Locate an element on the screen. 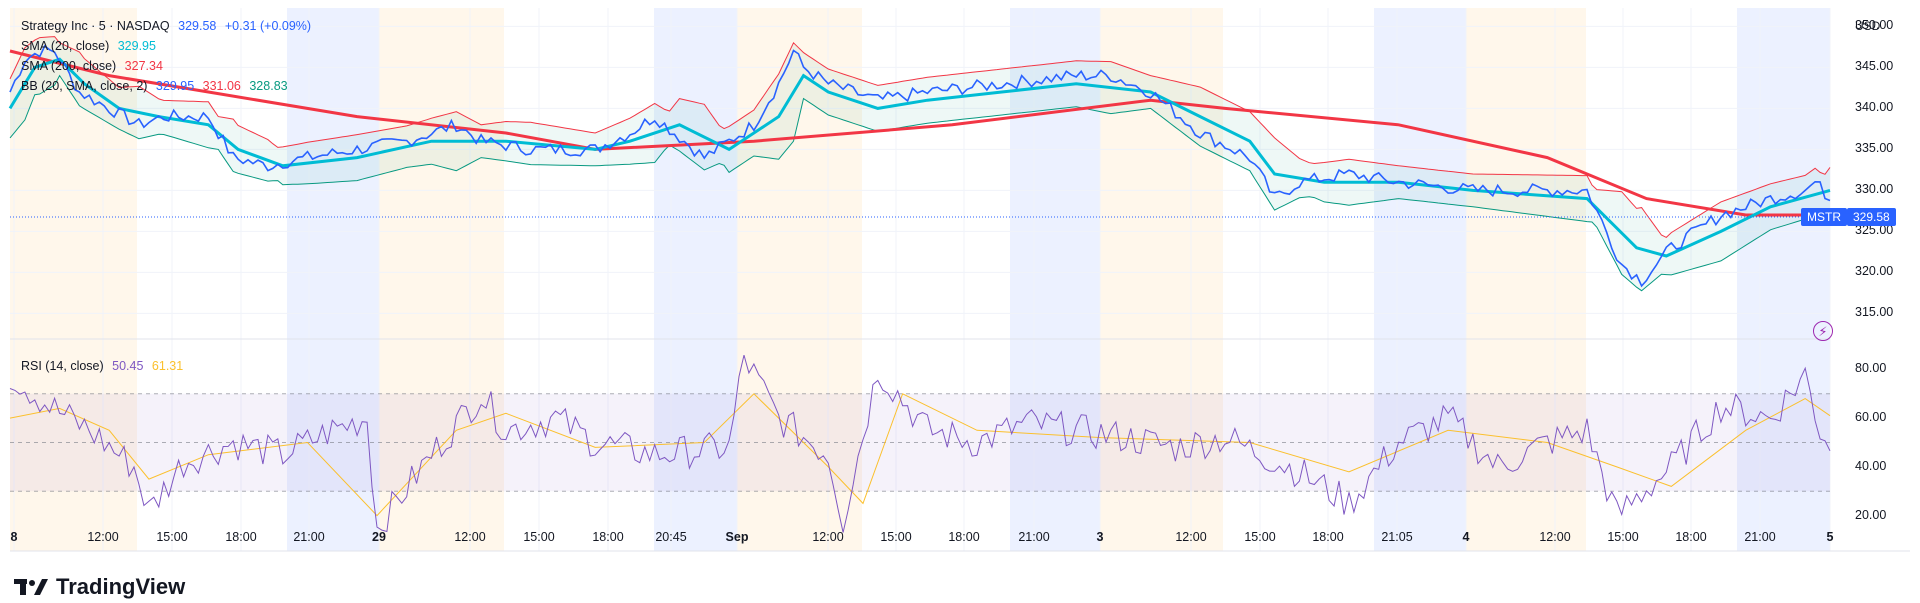 The height and width of the screenshot is (603, 1920). rsi-tick-1: 60.00 is located at coordinates (1871, 417).